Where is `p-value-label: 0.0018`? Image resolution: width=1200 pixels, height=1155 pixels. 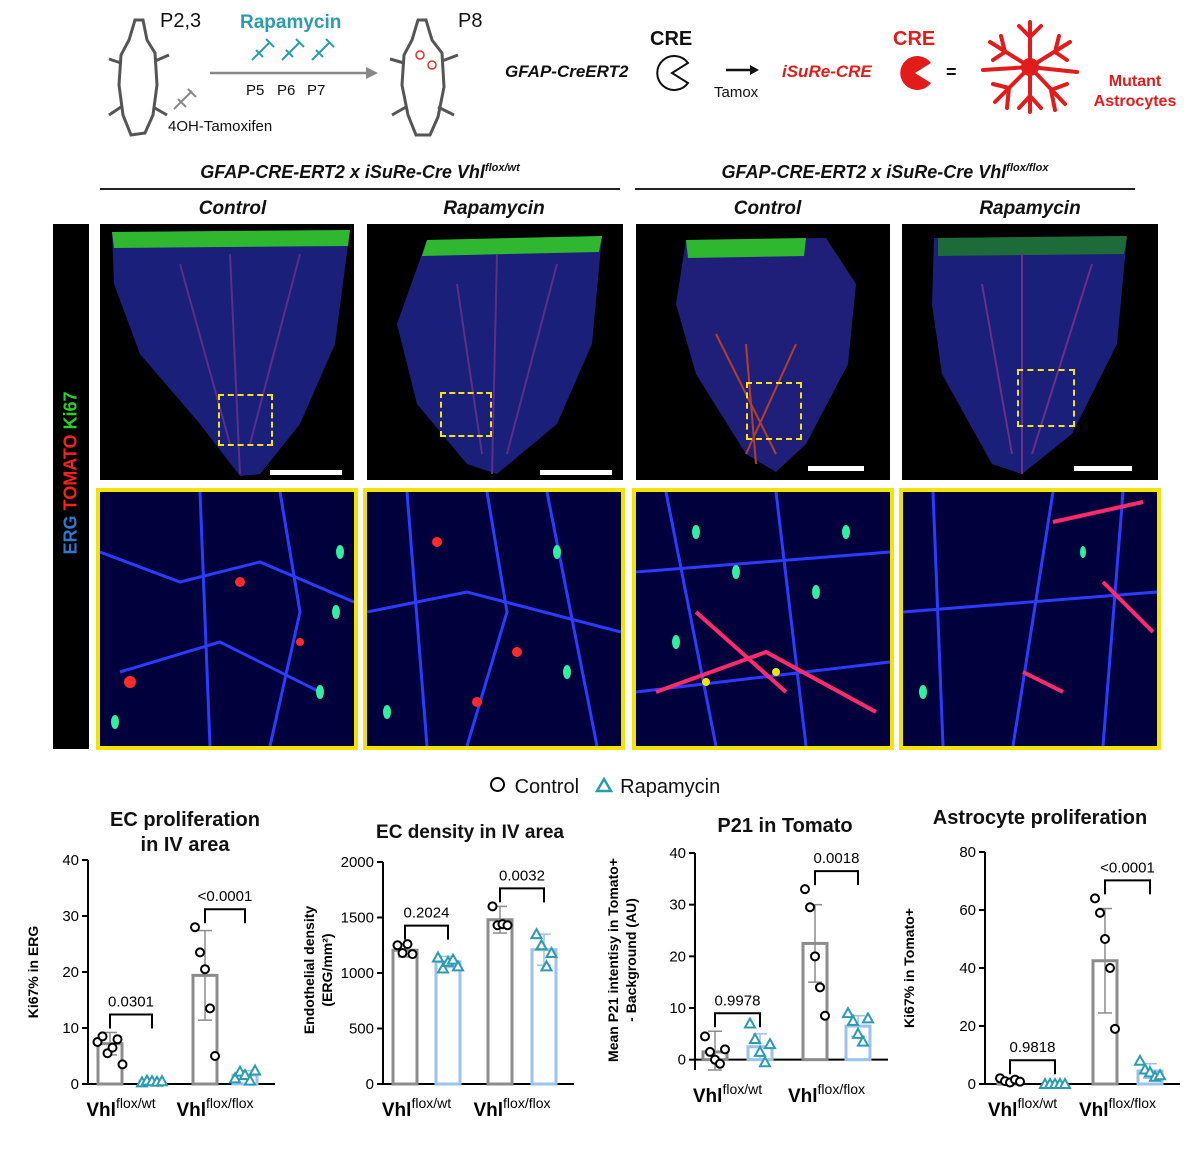 p-value-label: 0.0018 is located at coordinates (837, 858).